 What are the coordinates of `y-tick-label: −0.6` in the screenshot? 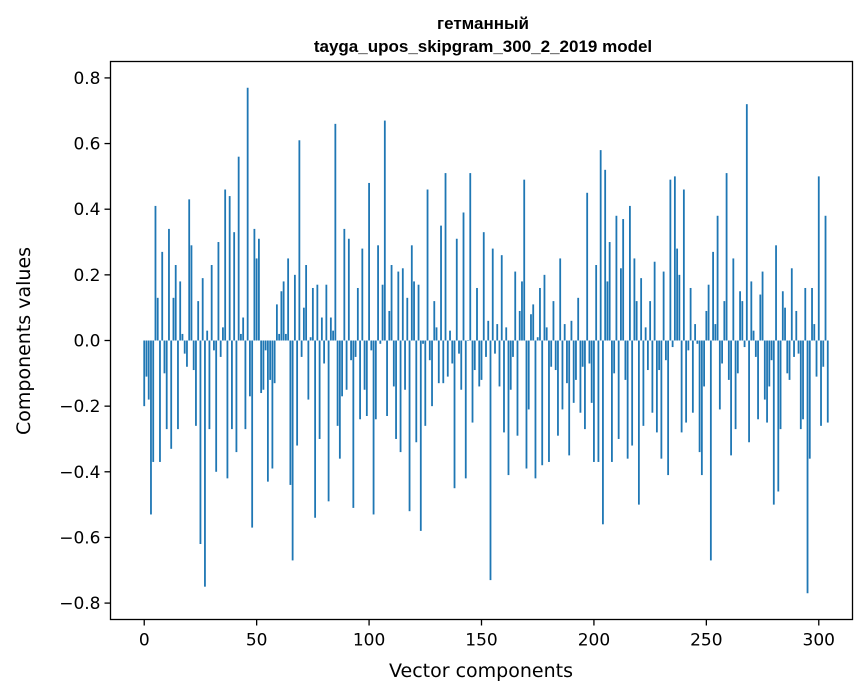 It's located at (79, 538).